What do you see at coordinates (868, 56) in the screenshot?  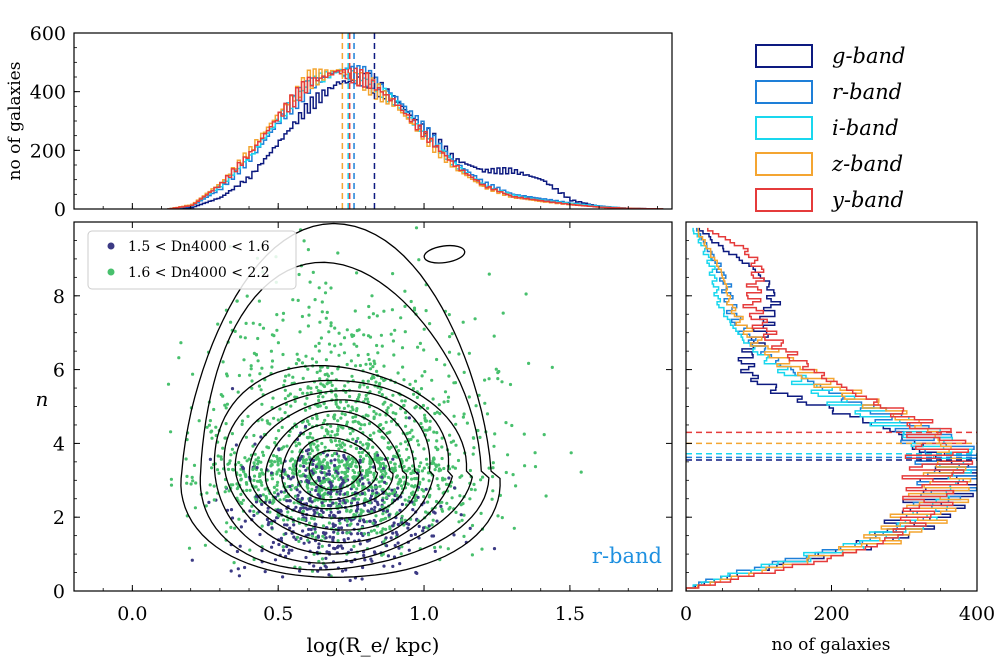 I see `legend-label-g: g-band` at bounding box center [868, 56].